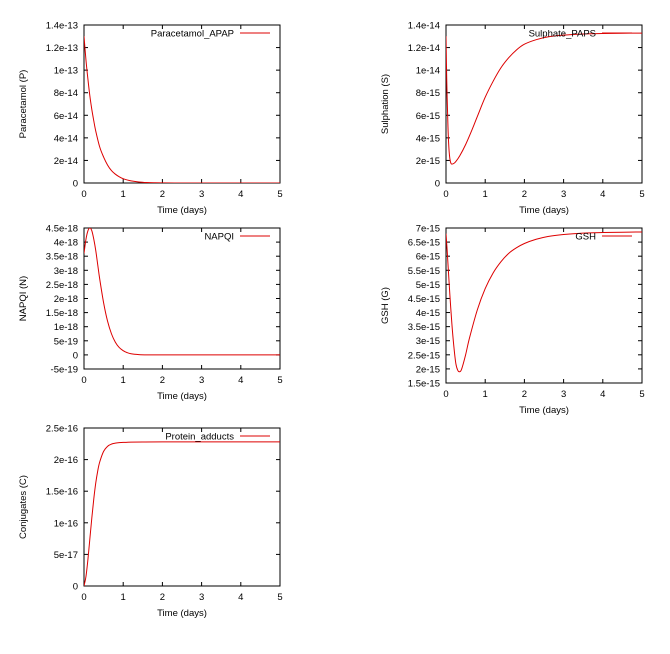  I want to click on y-tick-label: 4e-15, so click(428, 313).